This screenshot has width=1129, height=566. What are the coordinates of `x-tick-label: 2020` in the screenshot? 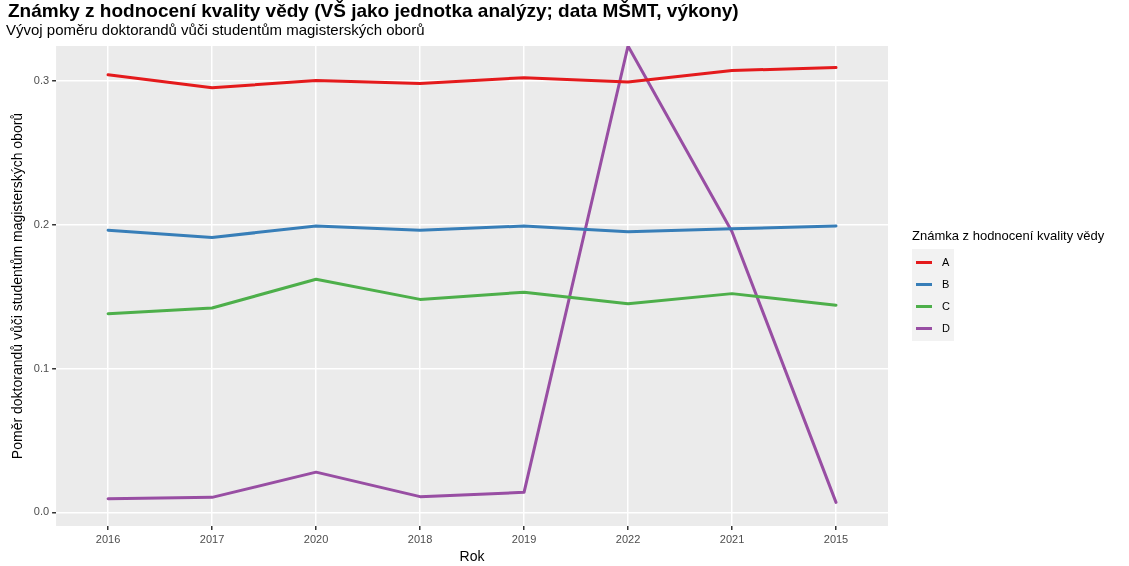 It's located at (316, 538).